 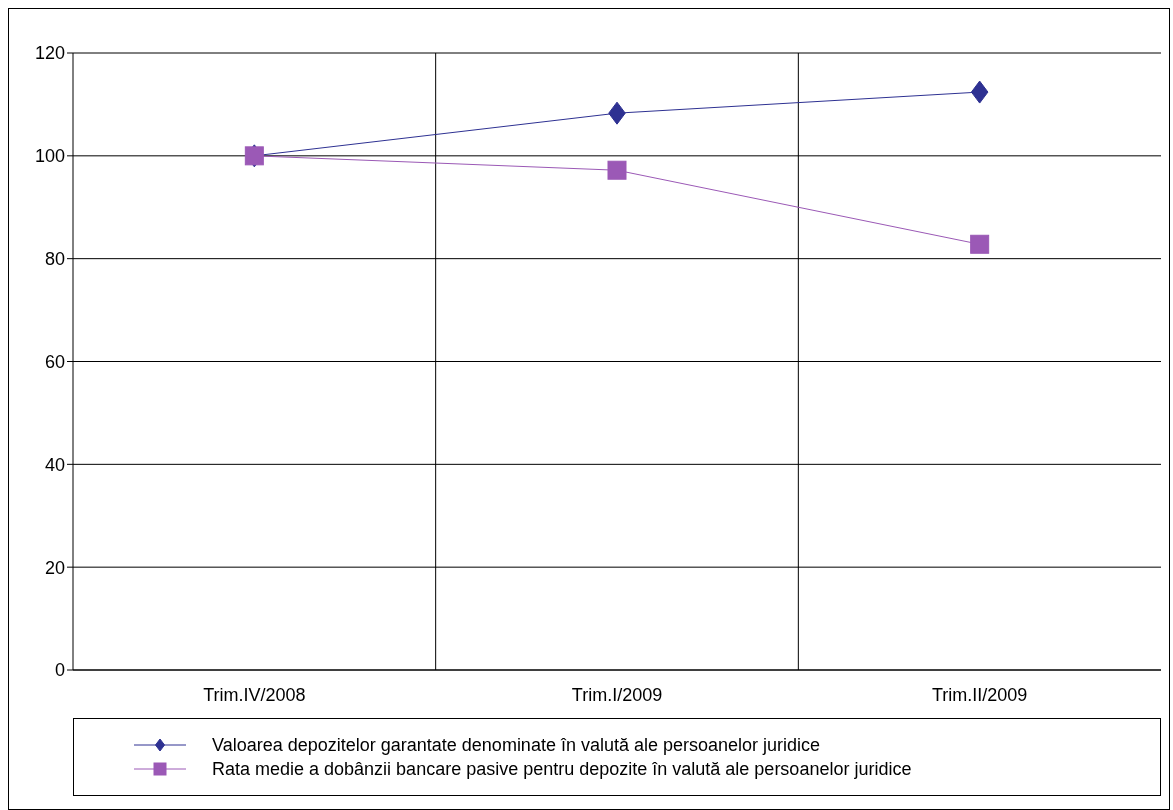 What do you see at coordinates (979, 694) in the screenshot?
I see `x-tick-label: Trim.II/2009` at bounding box center [979, 694].